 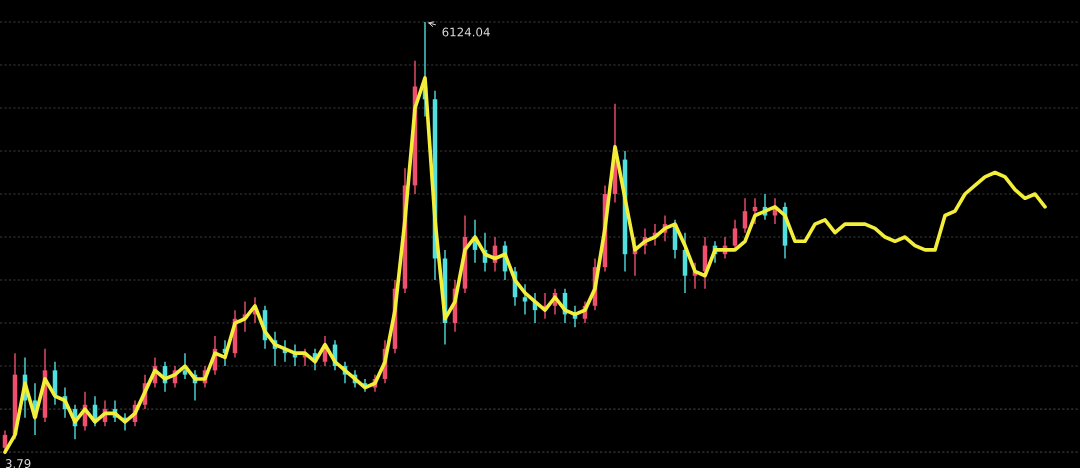 I want to click on text: 3.79, so click(x=18, y=463).